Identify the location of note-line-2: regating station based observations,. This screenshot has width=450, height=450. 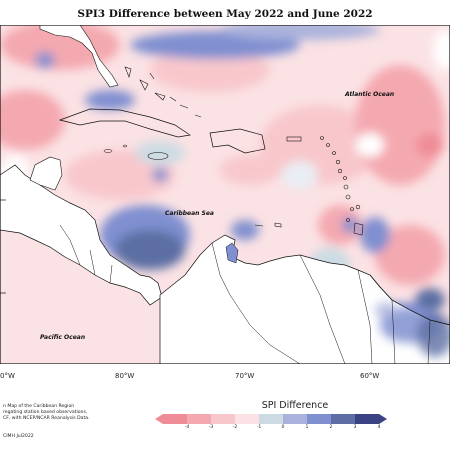
(45, 412).